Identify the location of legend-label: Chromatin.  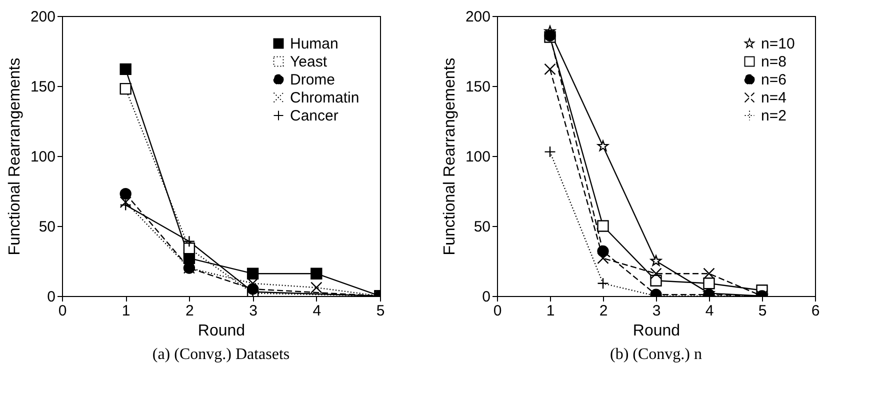
(325, 98).